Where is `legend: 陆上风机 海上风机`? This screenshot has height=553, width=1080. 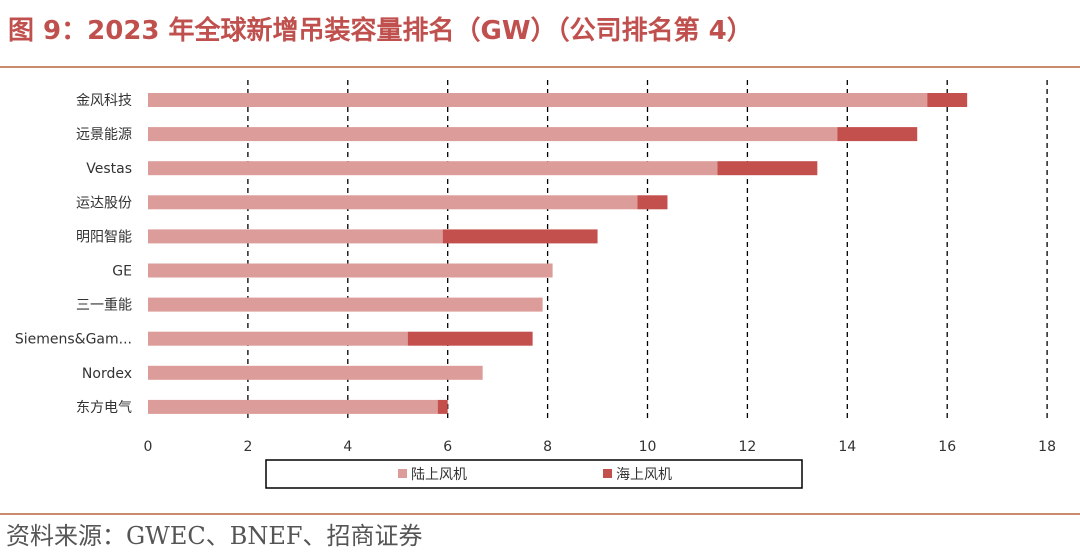
legend: 陆上风机 海上风机 is located at coordinates (534, 474).